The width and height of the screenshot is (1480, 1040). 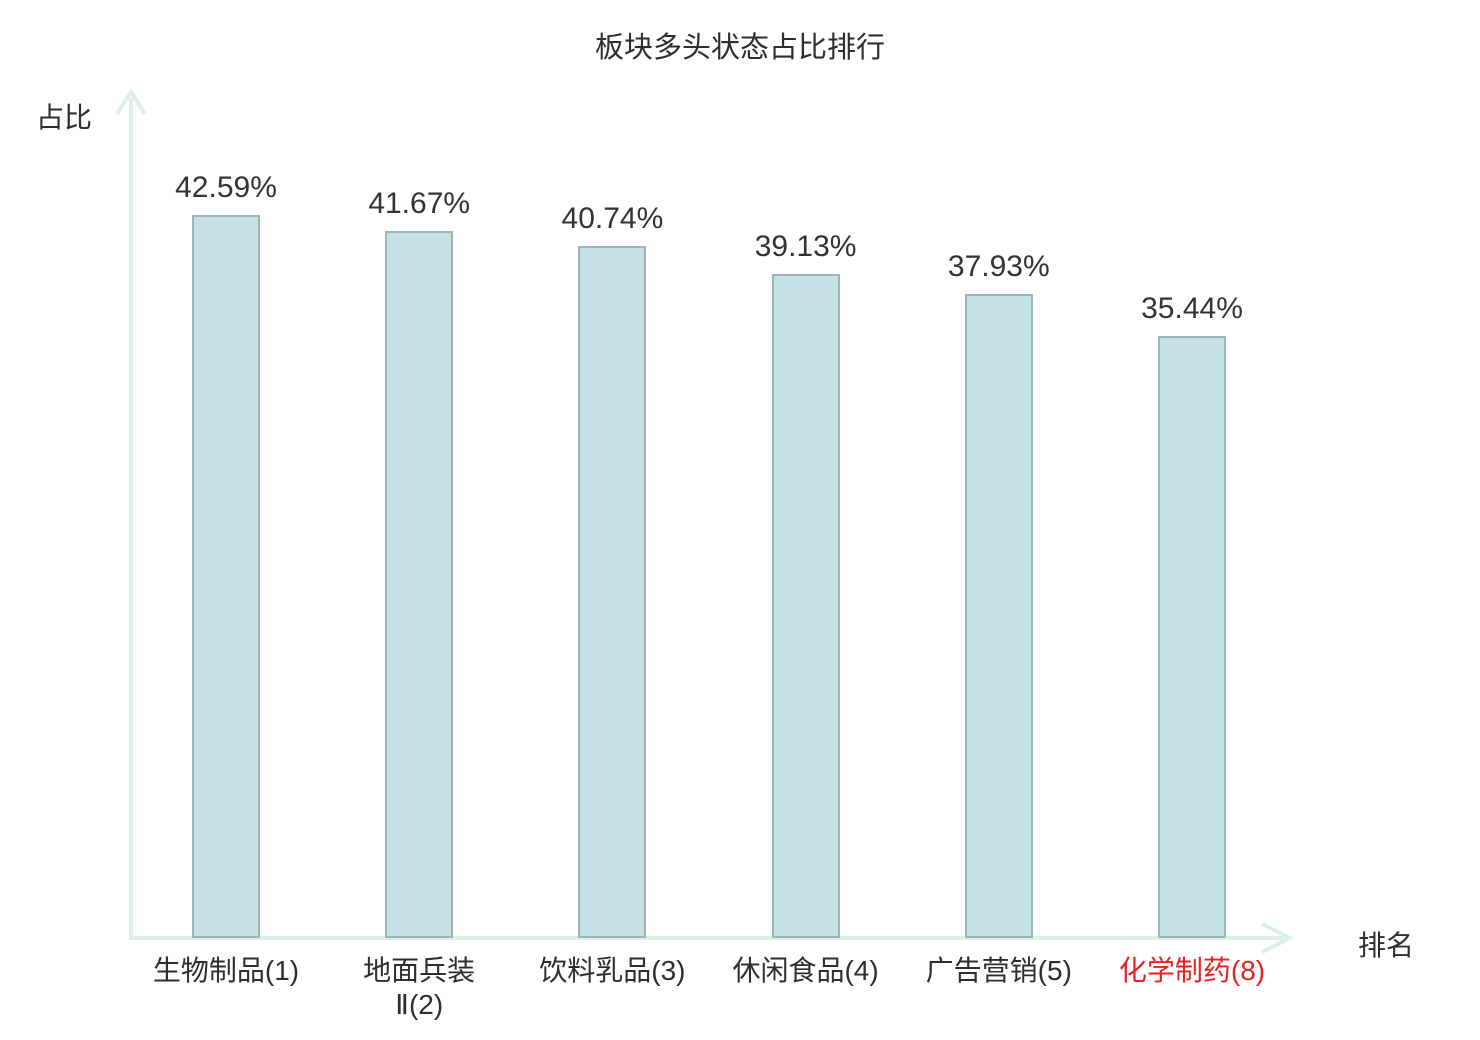 What do you see at coordinates (1192, 970) in the screenshot?
I see `x-tick-label: 化学制药(8)` at bounding box center [1192, 970].